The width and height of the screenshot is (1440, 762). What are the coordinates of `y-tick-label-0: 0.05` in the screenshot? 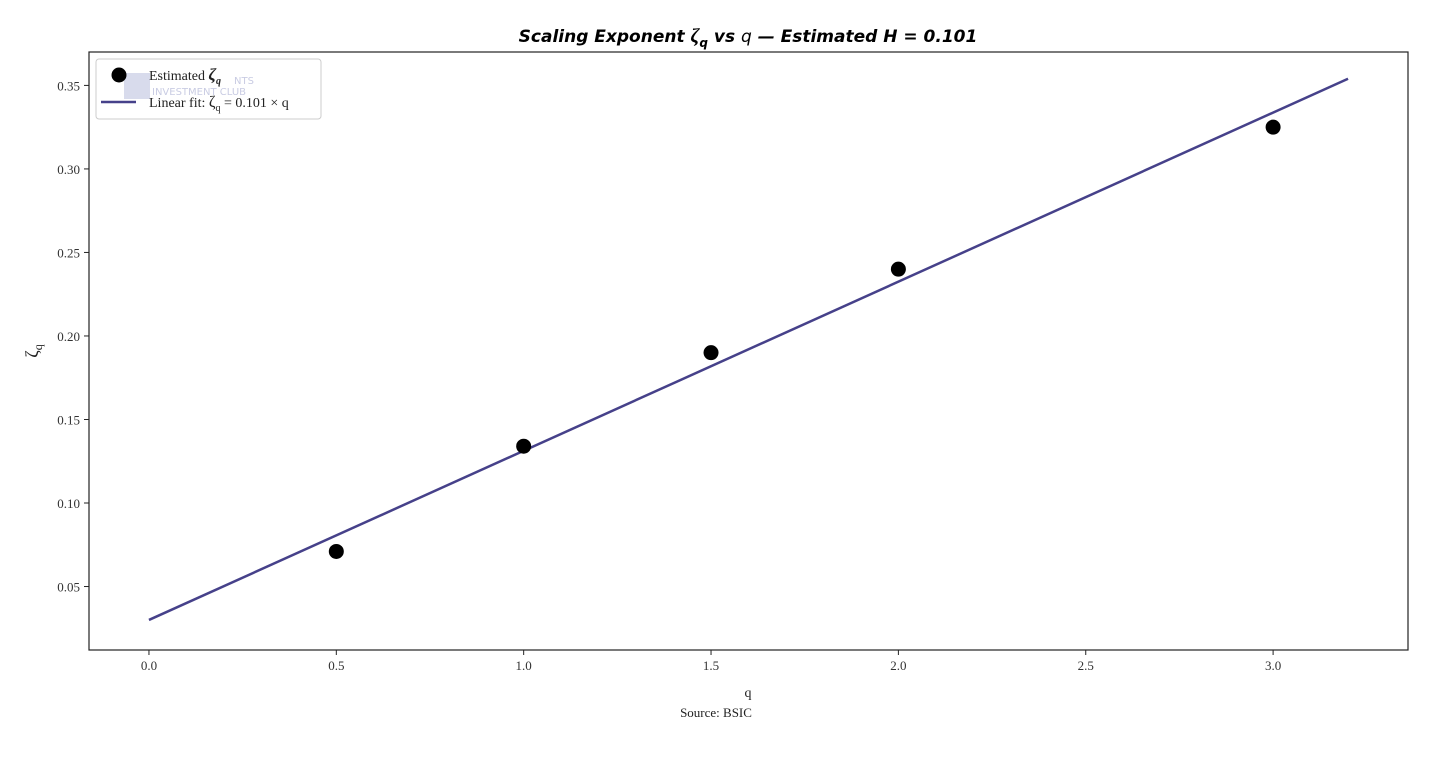 It's located at (68, 587).